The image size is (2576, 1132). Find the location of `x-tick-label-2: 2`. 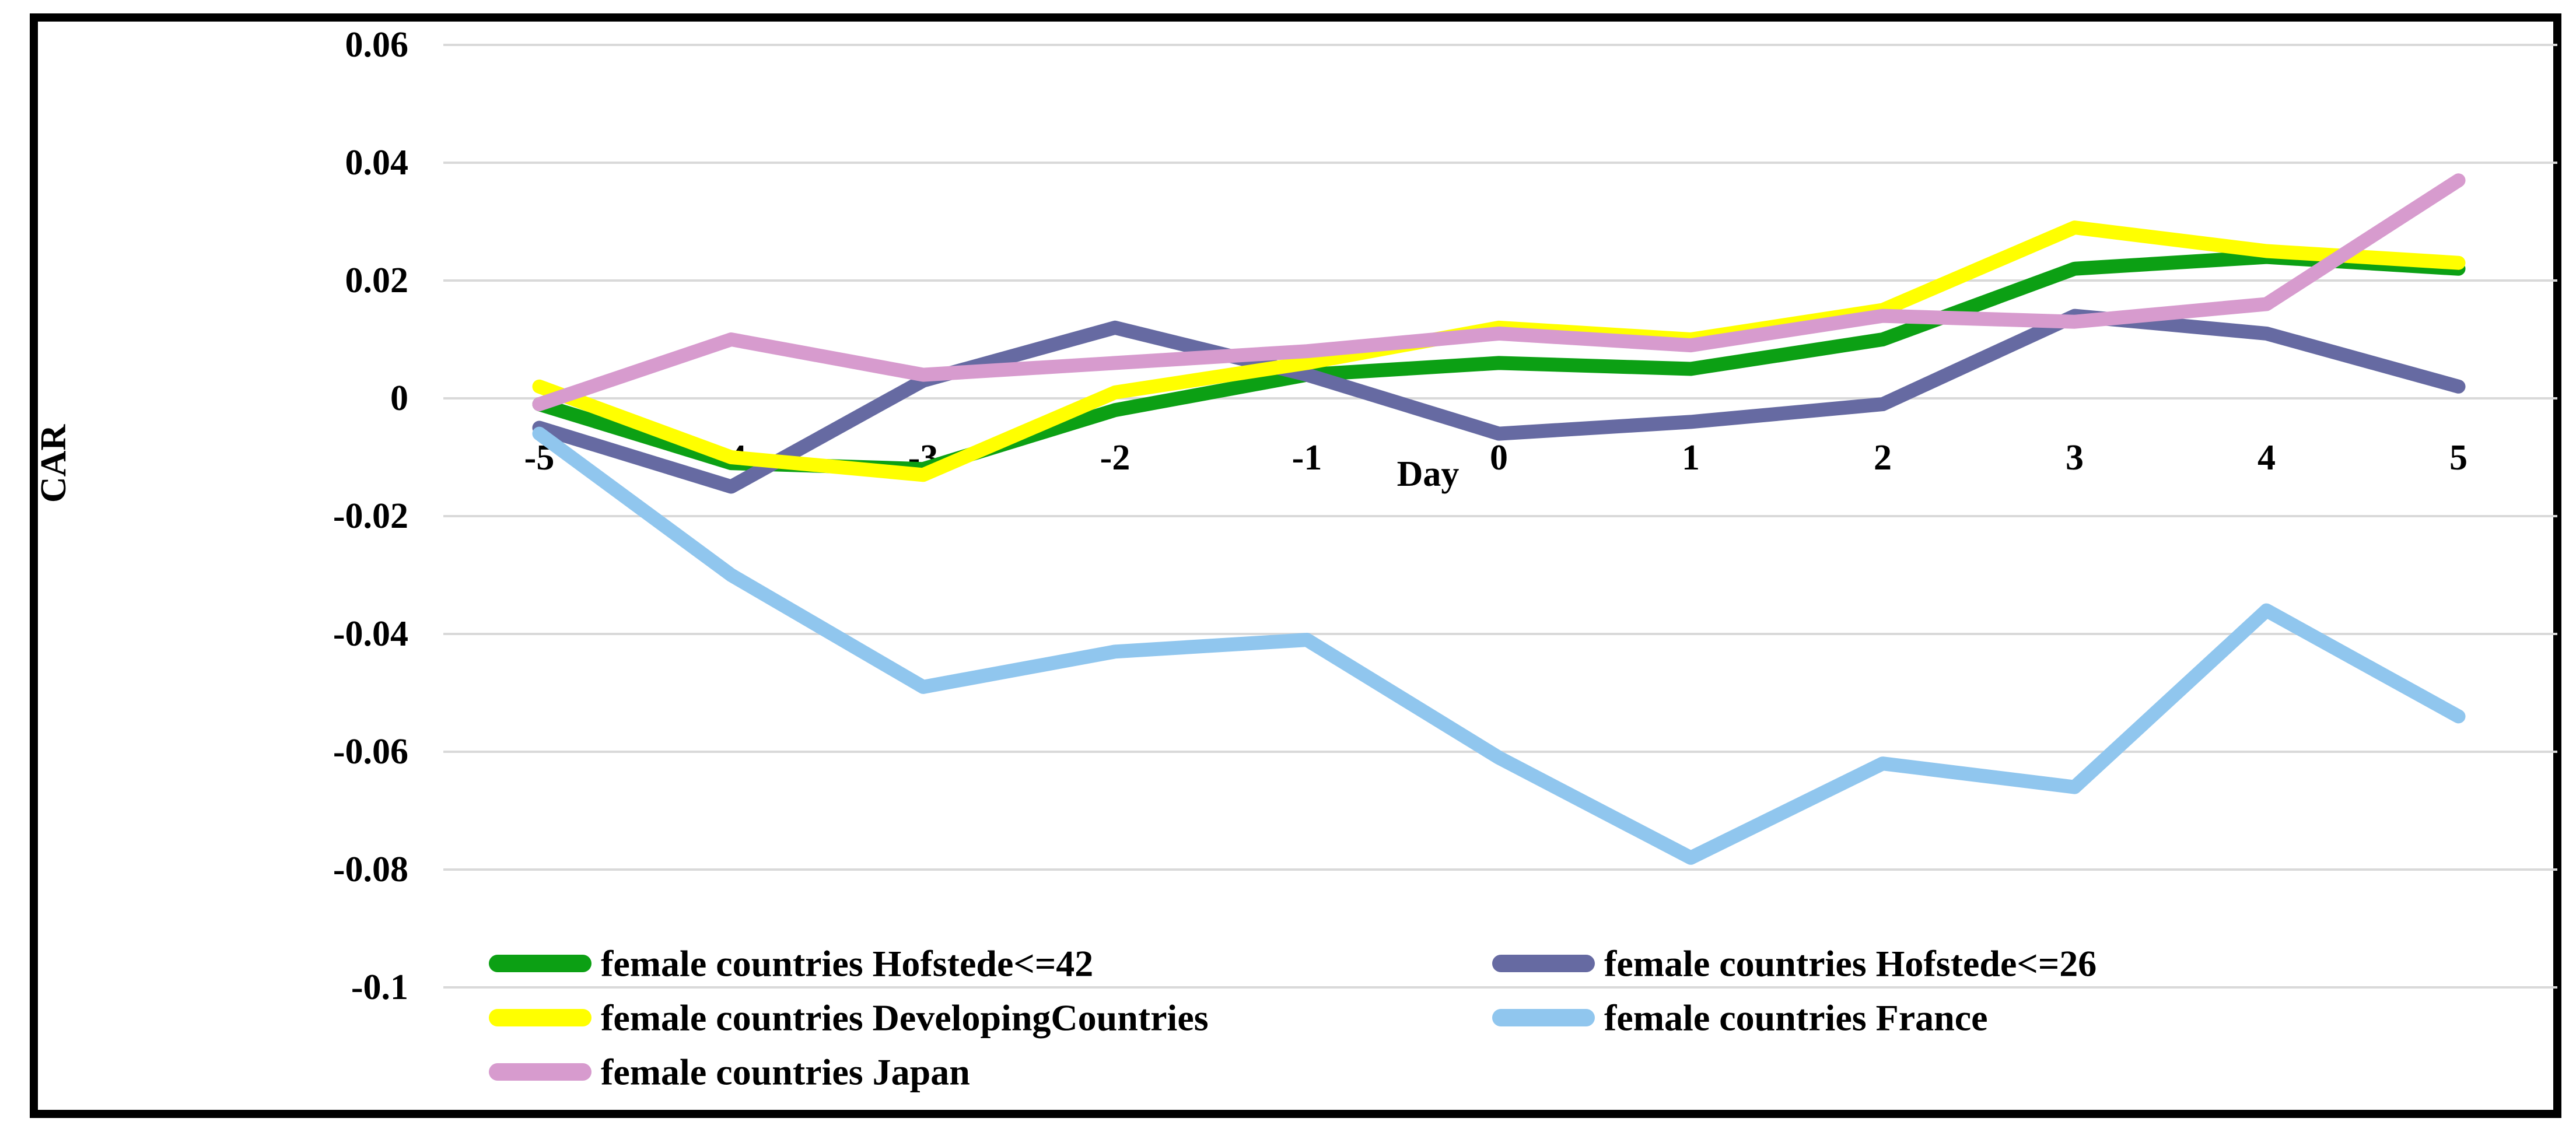

x-tick-label-2: 2 is located at coordinates (1883, 458).